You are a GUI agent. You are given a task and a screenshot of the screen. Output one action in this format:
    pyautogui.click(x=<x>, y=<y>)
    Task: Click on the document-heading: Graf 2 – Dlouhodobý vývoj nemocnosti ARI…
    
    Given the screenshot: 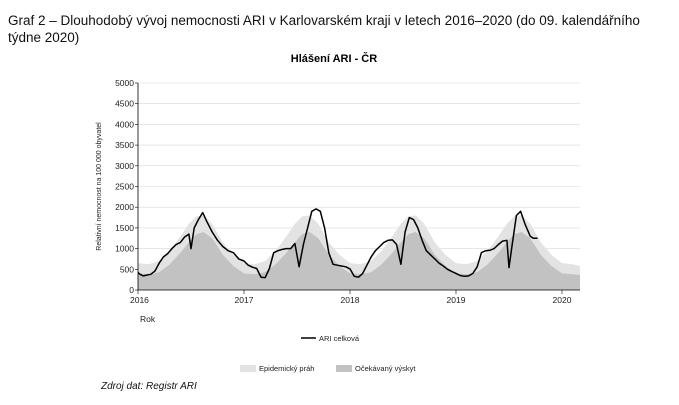 What is the action you would take?
    pyautogui.click(x=324, y=29)
    